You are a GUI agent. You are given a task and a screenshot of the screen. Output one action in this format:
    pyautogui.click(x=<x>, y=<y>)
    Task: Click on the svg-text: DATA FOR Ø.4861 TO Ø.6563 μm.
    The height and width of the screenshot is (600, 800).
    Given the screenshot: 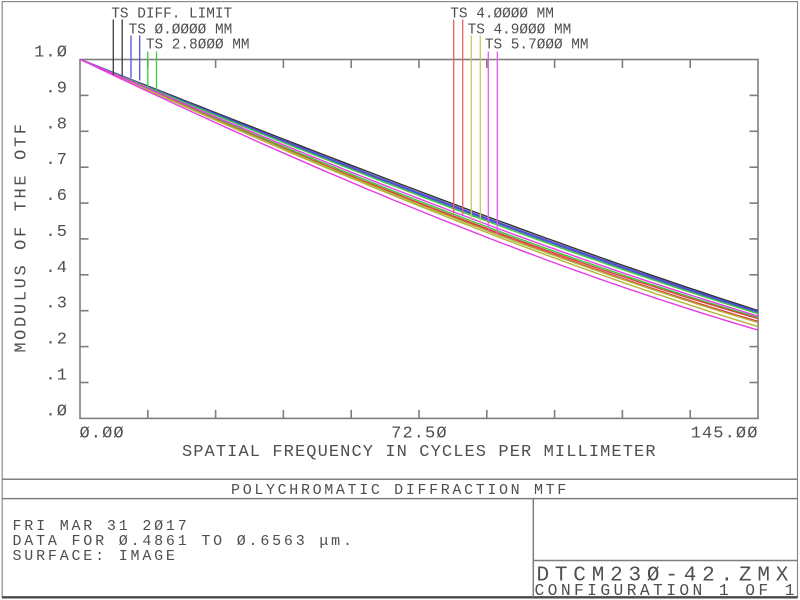 What is the action you would take?
    pyautogui.click(x=184, y=541)
    